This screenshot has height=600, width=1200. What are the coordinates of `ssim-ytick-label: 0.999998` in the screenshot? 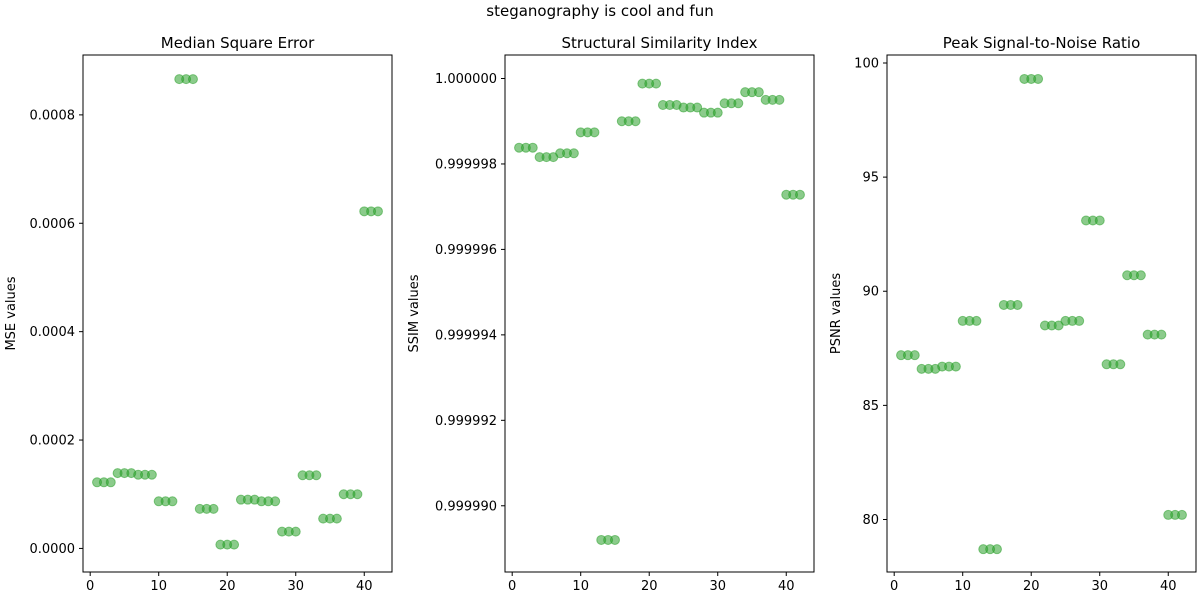 It's located at (466, 164).